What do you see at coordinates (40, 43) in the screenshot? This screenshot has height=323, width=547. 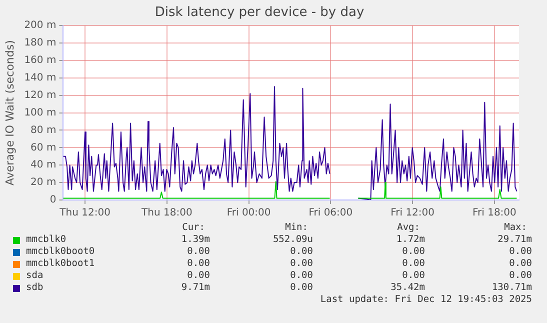 I see `y-tick-label: 180 m` at bounding box center [40, 43].